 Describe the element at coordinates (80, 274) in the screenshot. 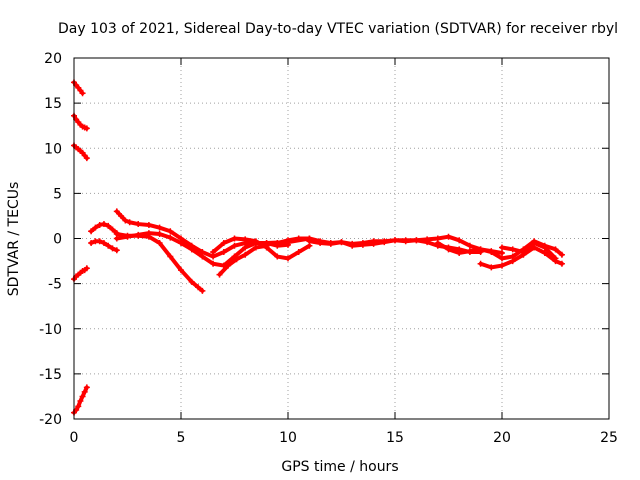

I see `series-s4` at that location.